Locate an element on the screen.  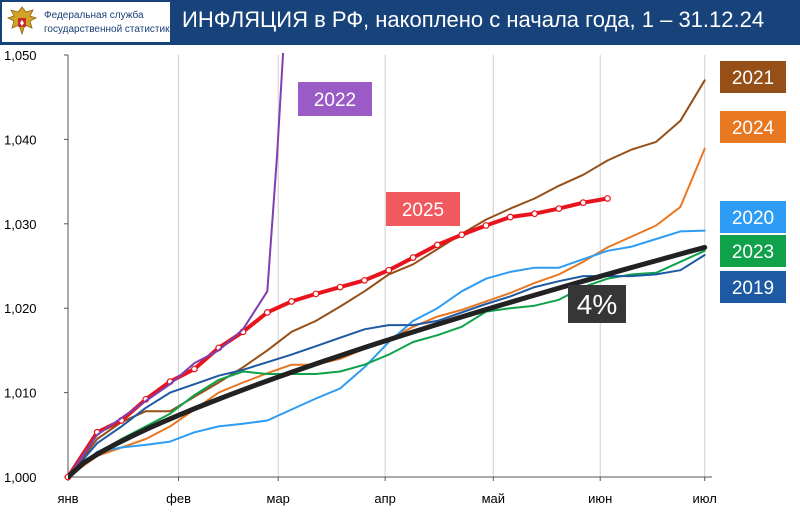
series-label-text: 2020 is located at coordinates (753, 218).